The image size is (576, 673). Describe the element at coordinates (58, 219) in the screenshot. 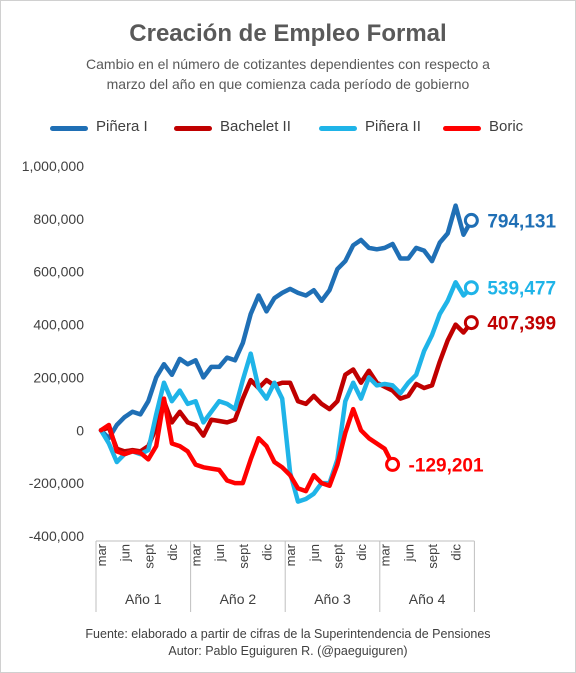

I see `y-tick-label: 800,000` at that location.